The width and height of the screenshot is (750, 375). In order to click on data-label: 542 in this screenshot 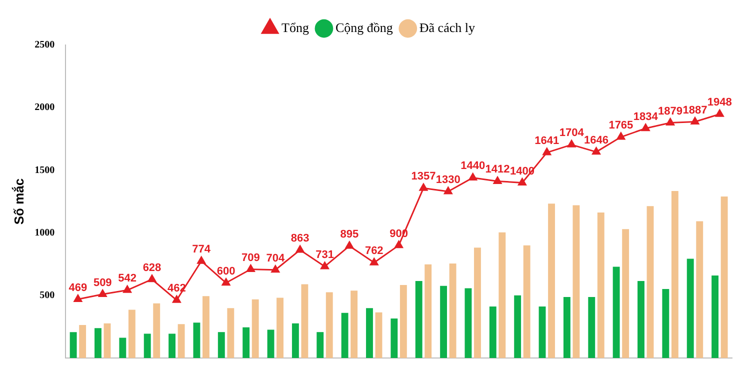, I will do `click(127, 278)`.